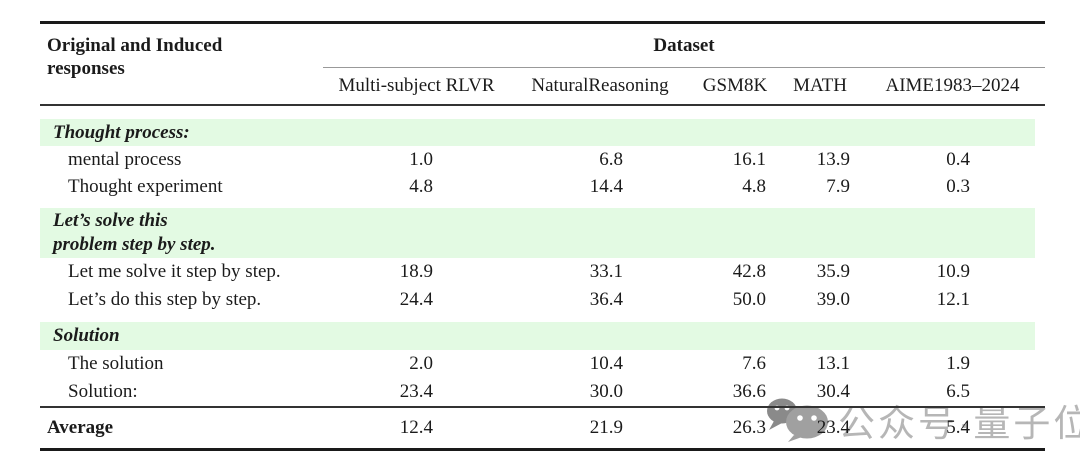 This screenshot has height=462, width=1080. What do you see at coordinates (421, 159) in the screenshot?
I see `cell-value: 1.0` at bounding box center [421, 159].